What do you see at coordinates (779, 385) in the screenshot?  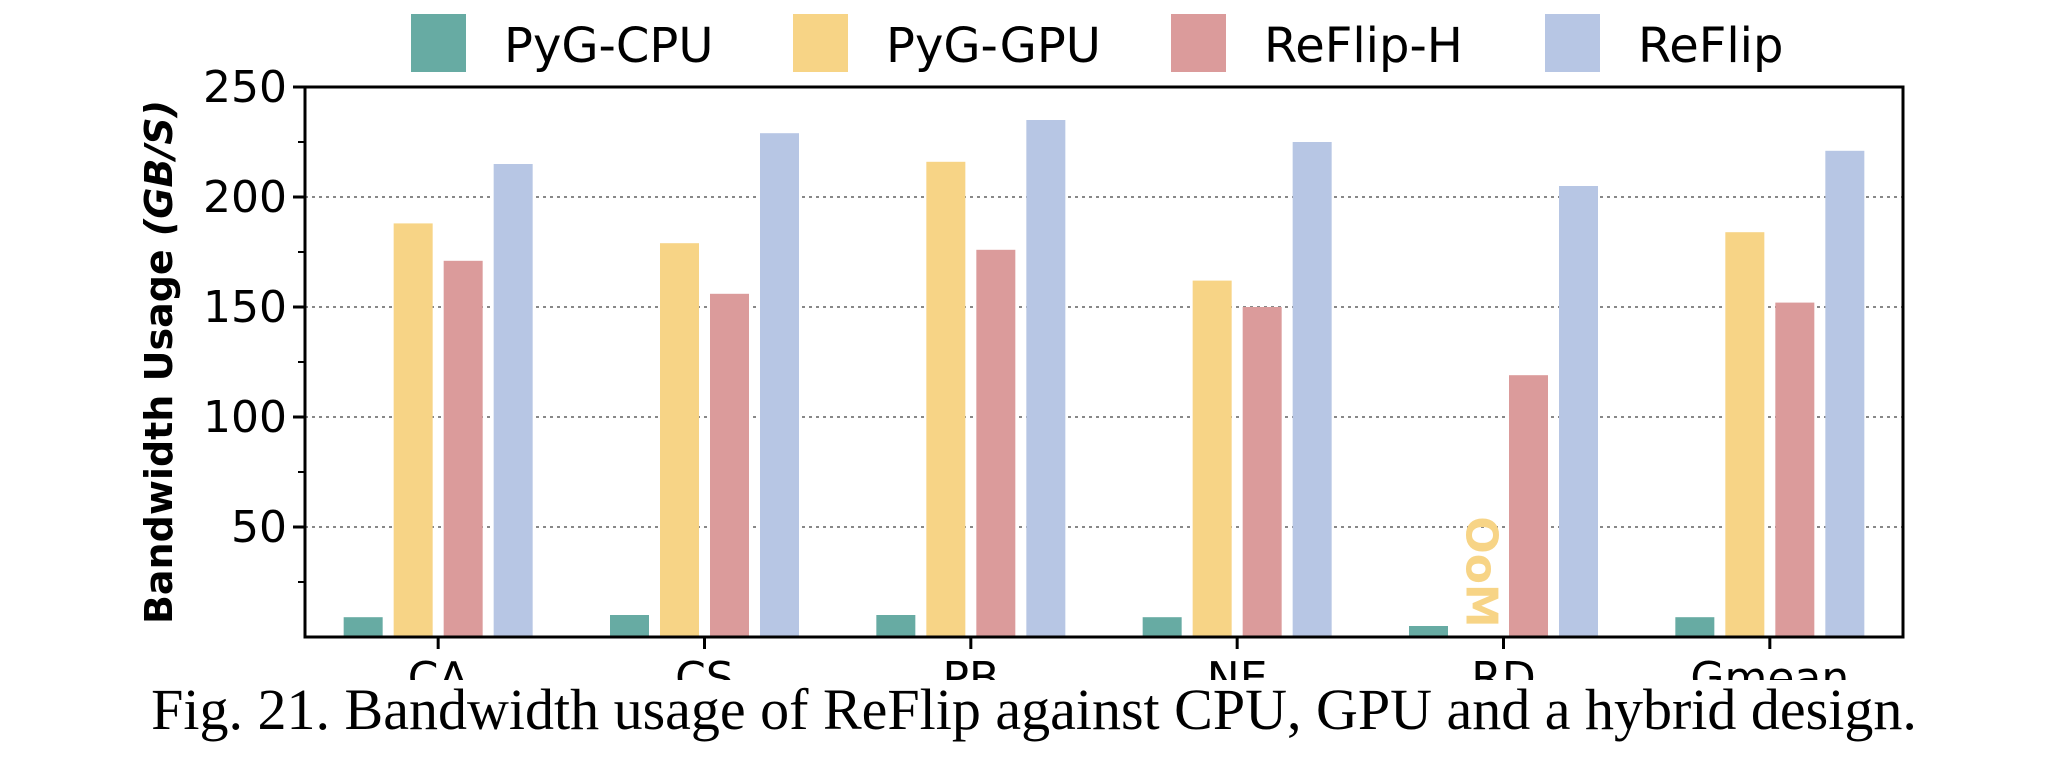 I see `bar-reflip-cs` at bounding box center [779, 385].